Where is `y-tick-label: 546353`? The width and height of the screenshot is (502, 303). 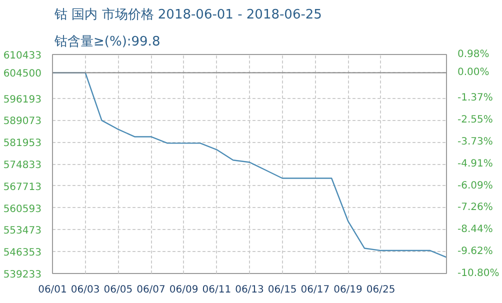 y-tick-label: 546353 is located at coordinates (22, 253).